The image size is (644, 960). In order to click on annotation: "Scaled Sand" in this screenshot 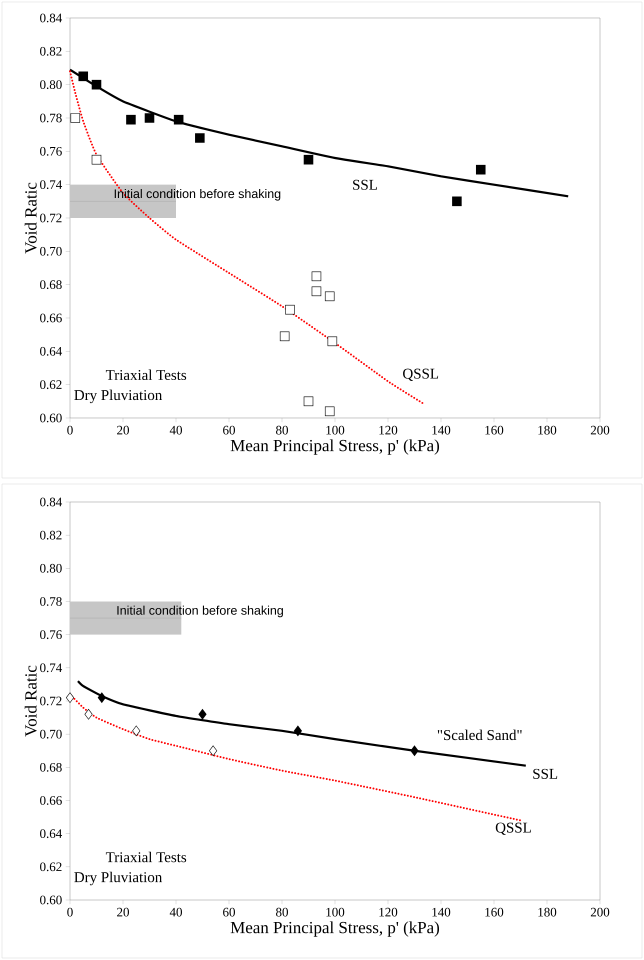, I will do `click(480, 735)`.